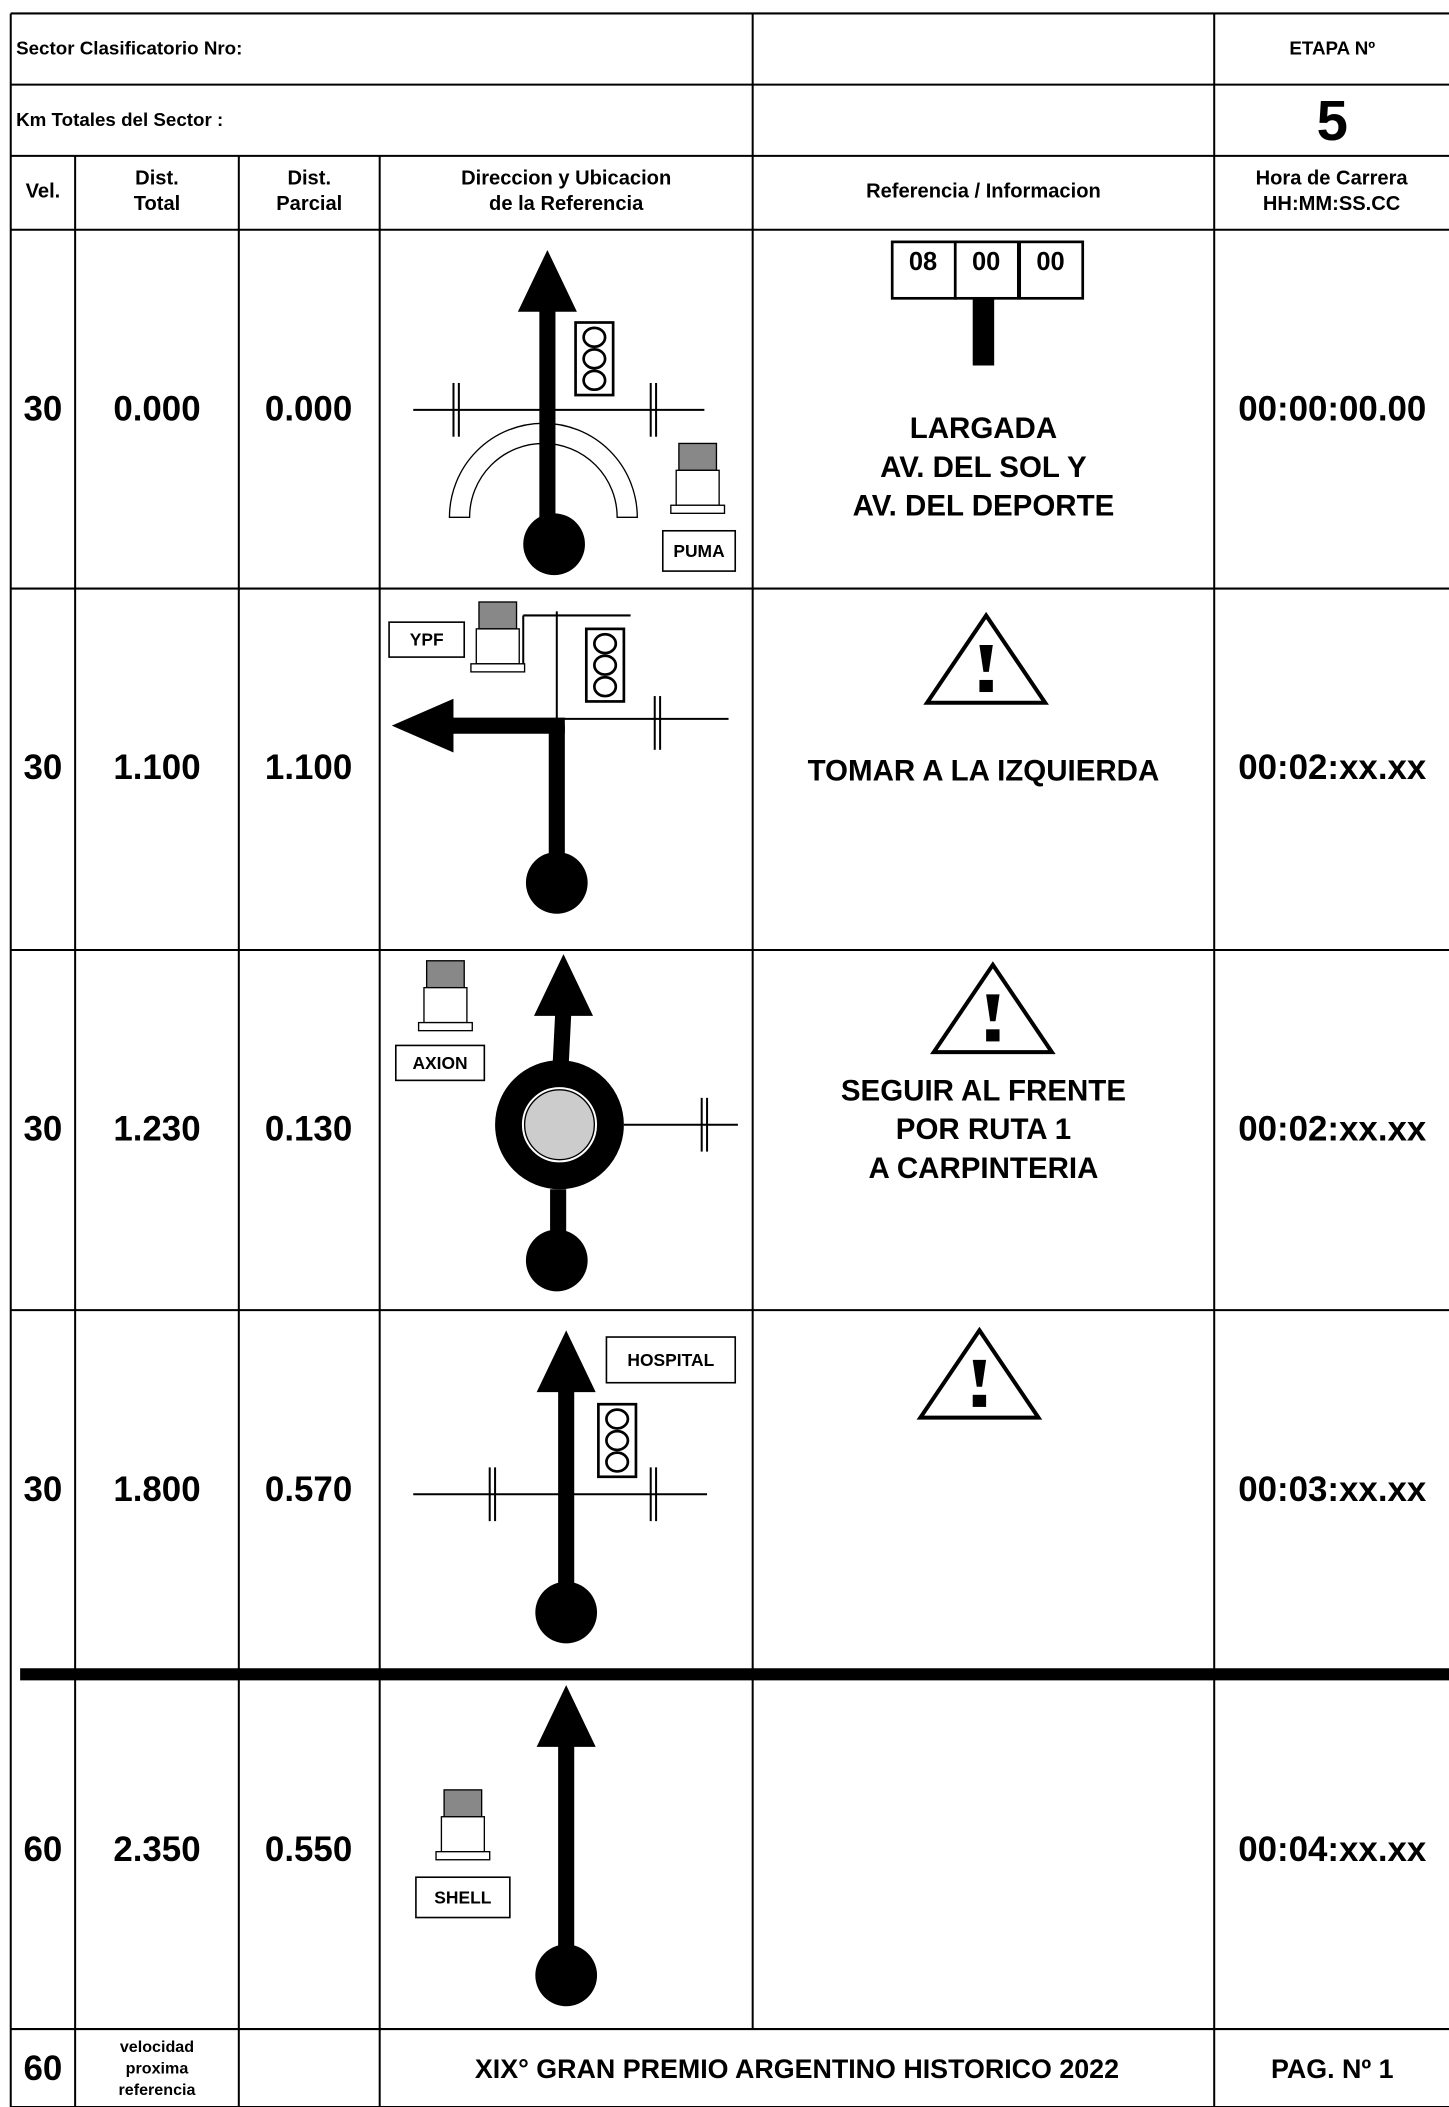 The height and width of the screenshot is (2107, 1449). I want to click on sector-label: Sector Clasificatorio Nro:, so click(129, 48).